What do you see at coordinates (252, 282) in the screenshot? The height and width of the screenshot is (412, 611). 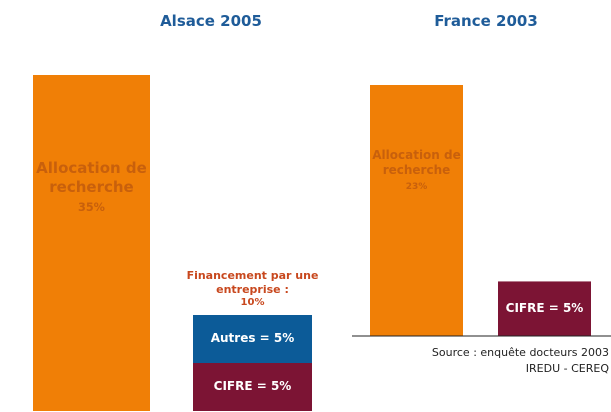 I see `annotation-text: Financement par une entreprise :` at bounding box center [252, 282].